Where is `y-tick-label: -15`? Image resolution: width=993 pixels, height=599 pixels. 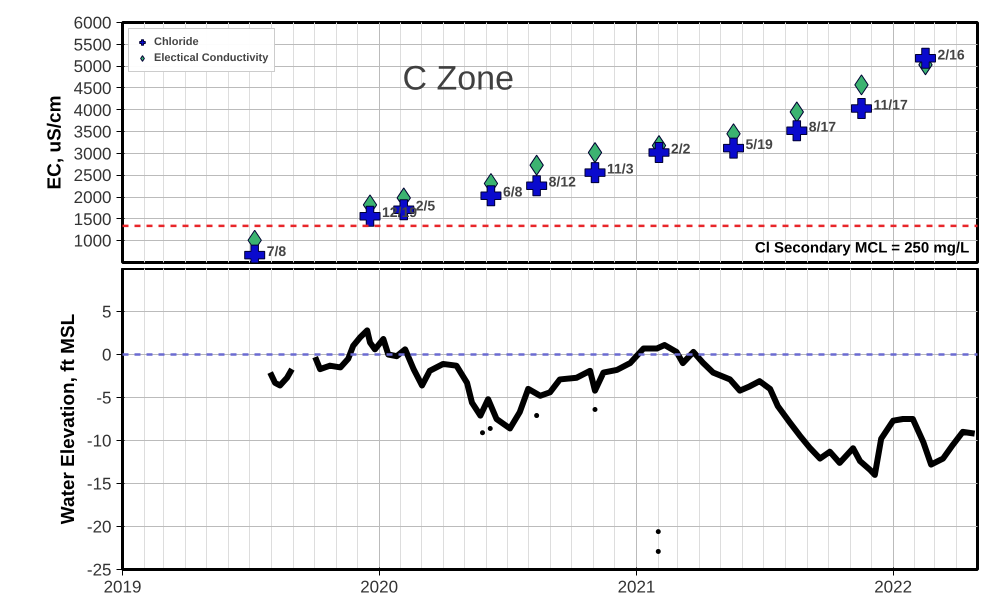
y-tick-label: -15 is located at coordinates (99, 484).